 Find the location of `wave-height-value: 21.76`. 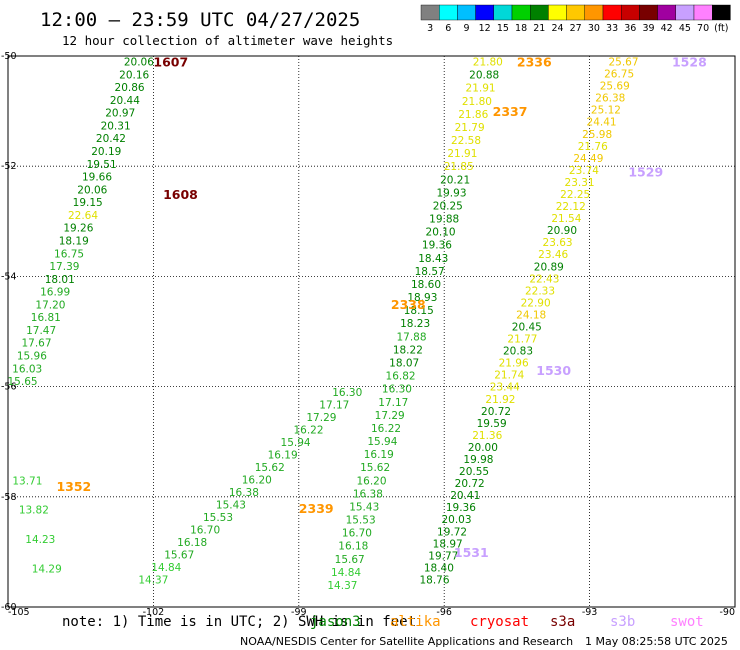

wave-height-value: 21.76 is located at coordinates (593, 147).